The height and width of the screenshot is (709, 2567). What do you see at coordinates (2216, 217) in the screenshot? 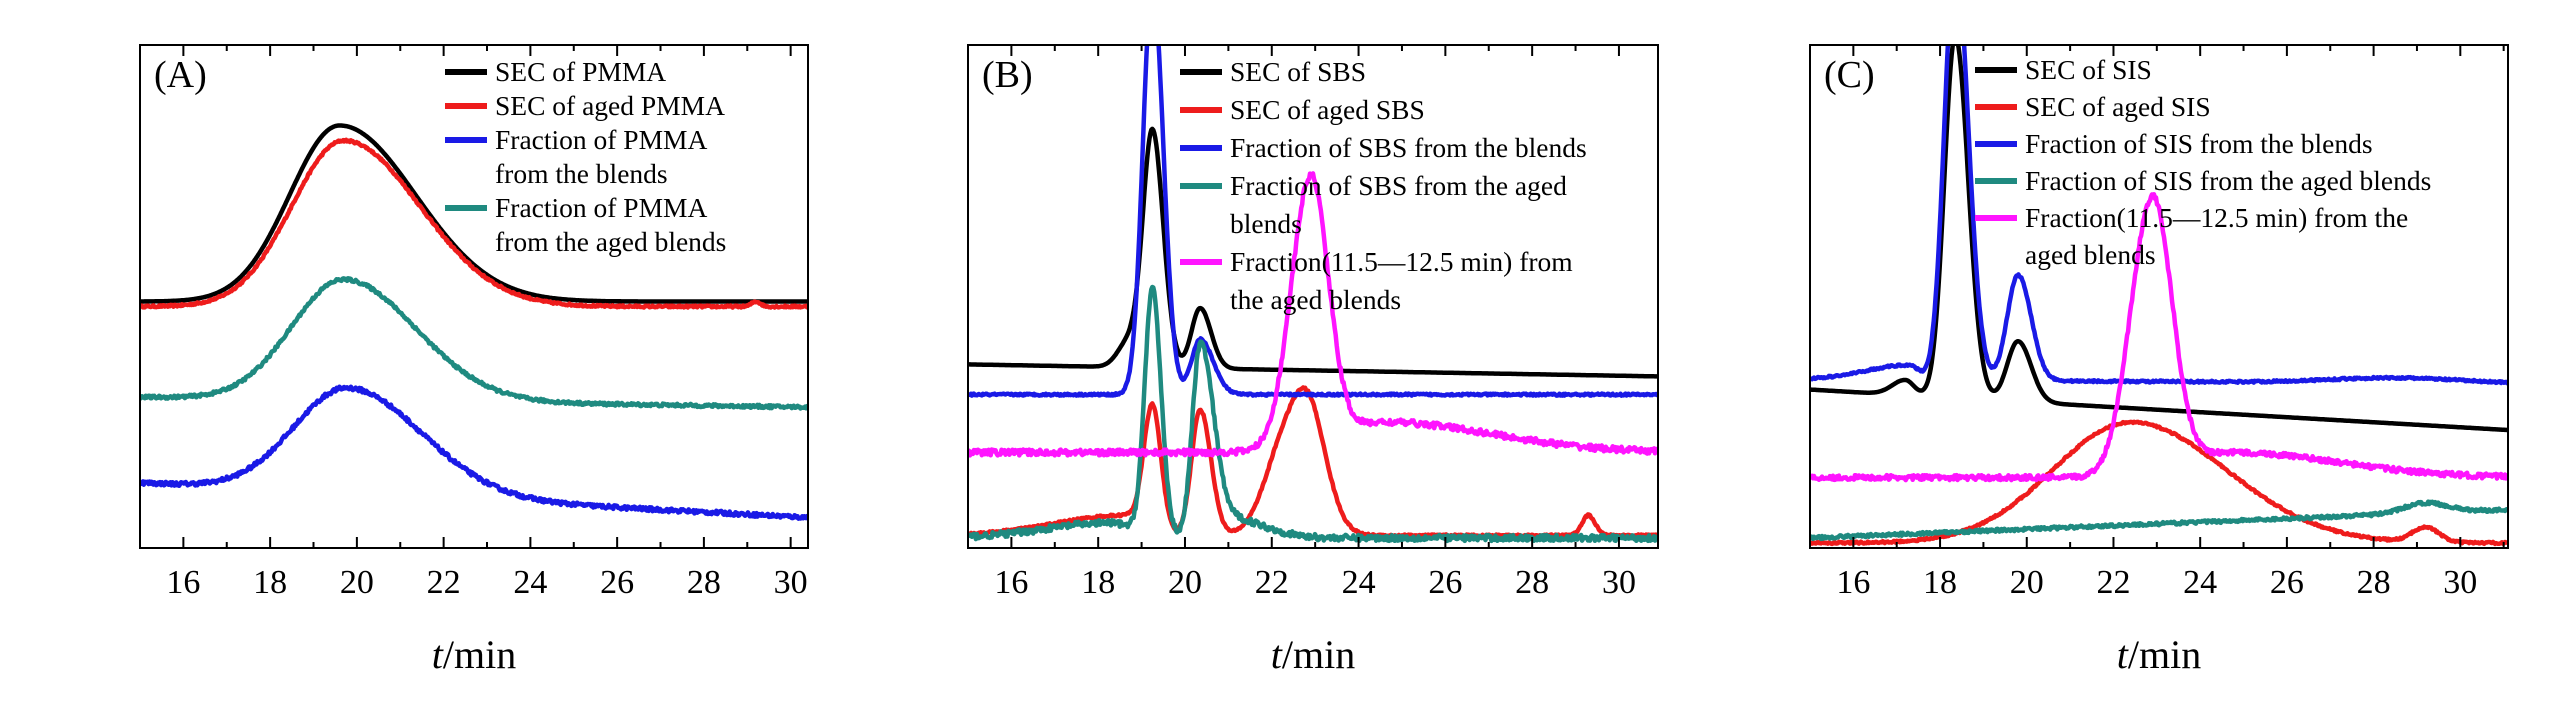
I see `legend-label-5: Fraction(11.5—12.5 min) from the` at bounding box center [2216, 217].